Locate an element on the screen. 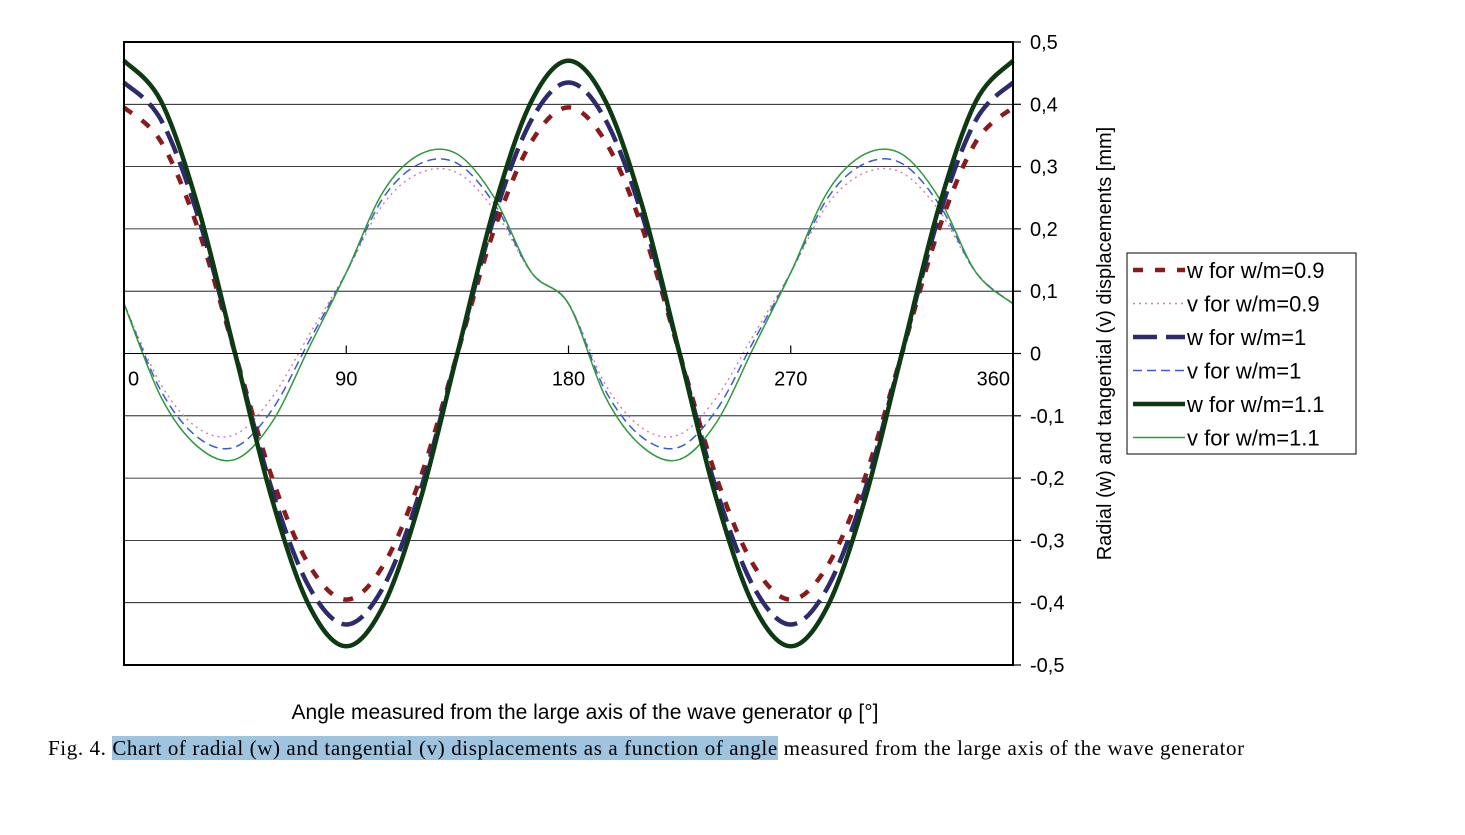 The image size is (1465, 835). legend-label: w for w/m=1 is located at coordinates (1246, 337).